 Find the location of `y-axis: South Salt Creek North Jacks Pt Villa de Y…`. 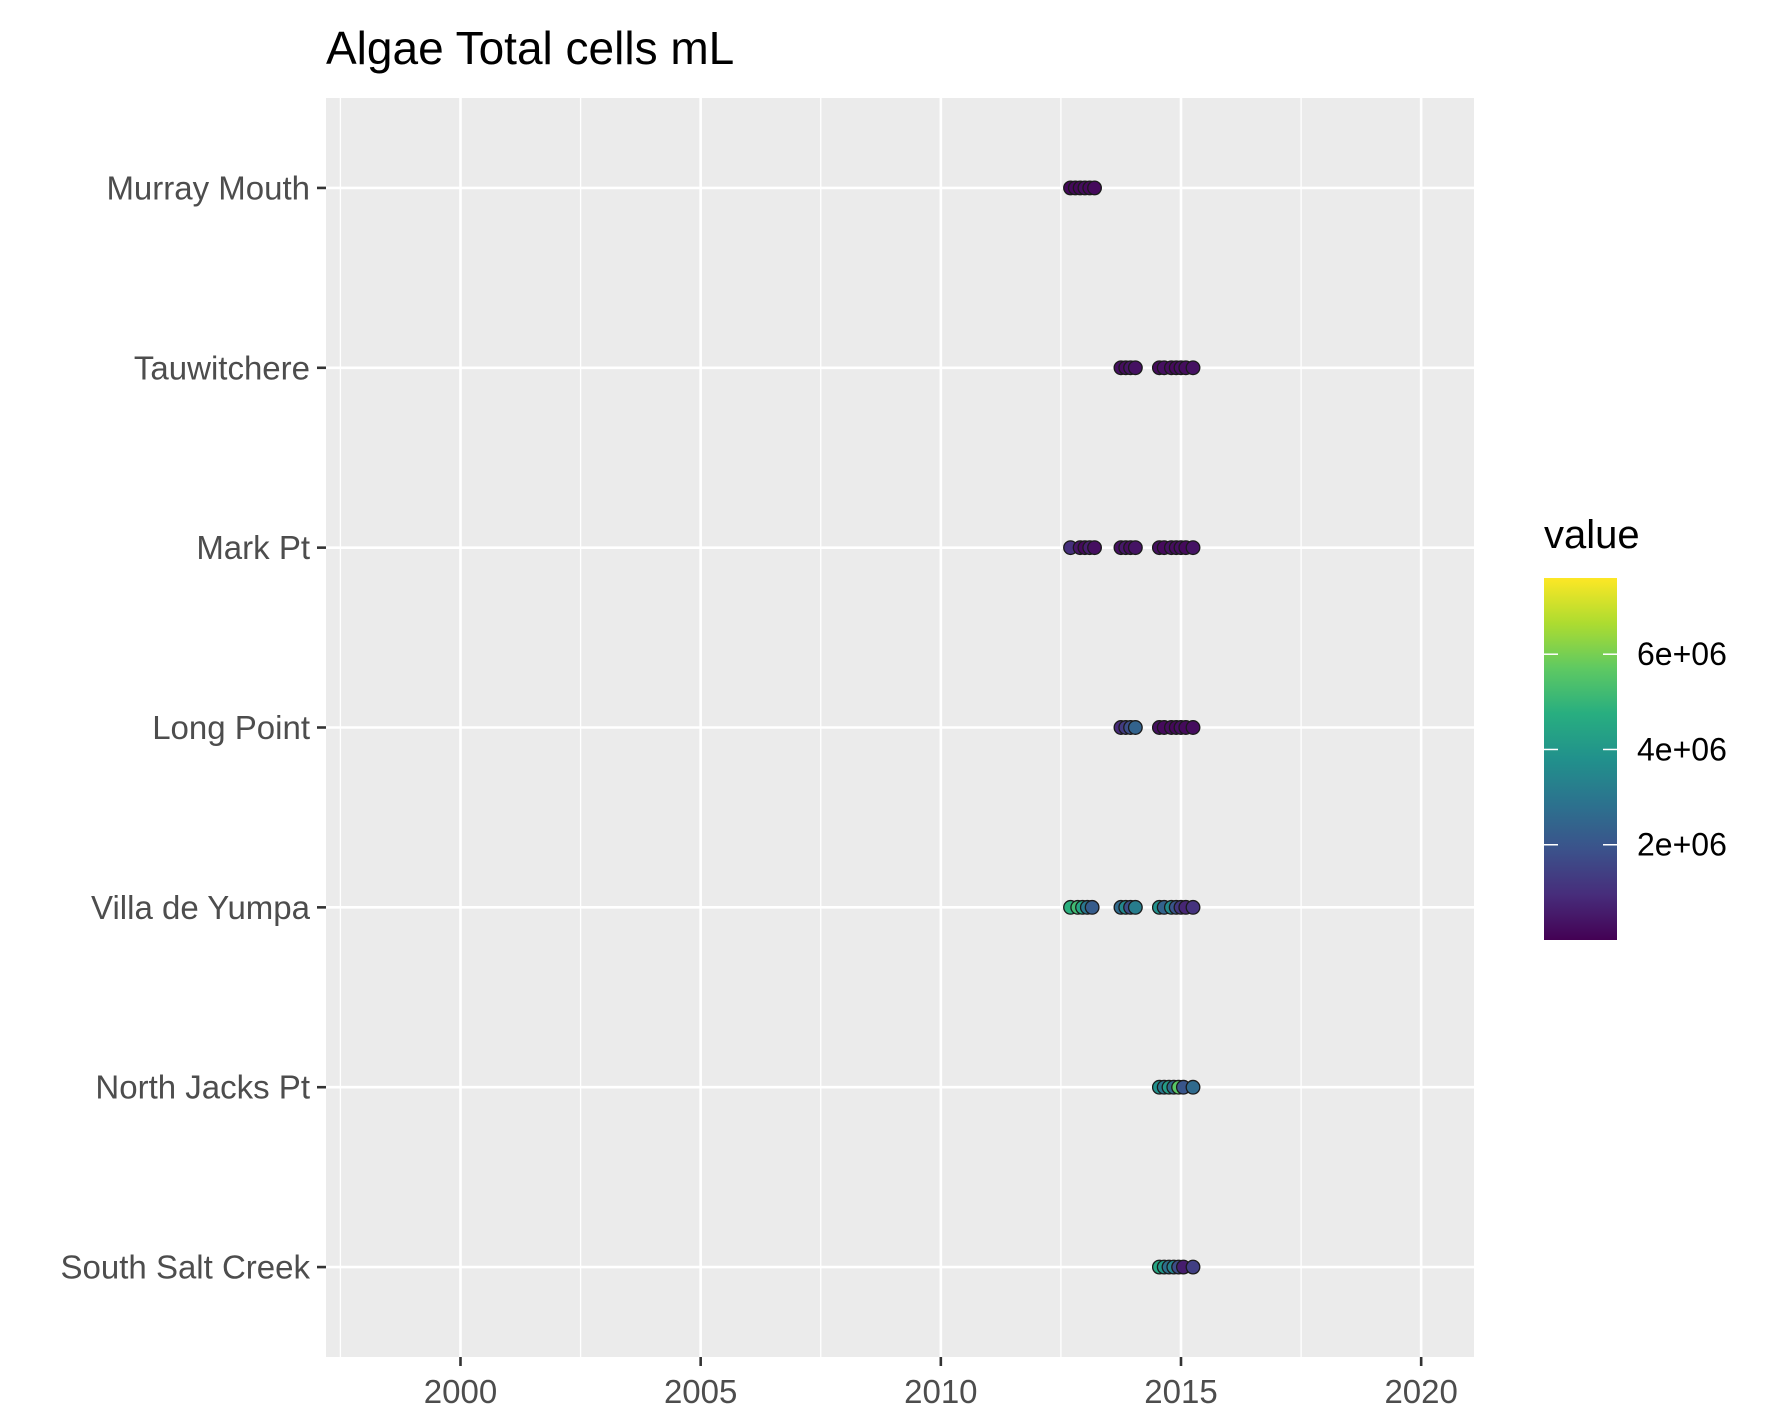

y-axis: South Salt Creek North Jacks Pt Villa de Y… is located at coordinates (193, 727).